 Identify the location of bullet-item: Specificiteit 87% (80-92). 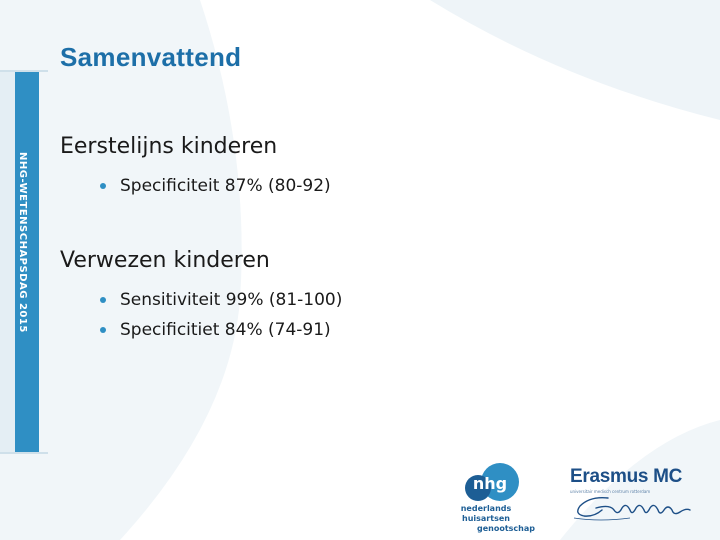
(215, 186).